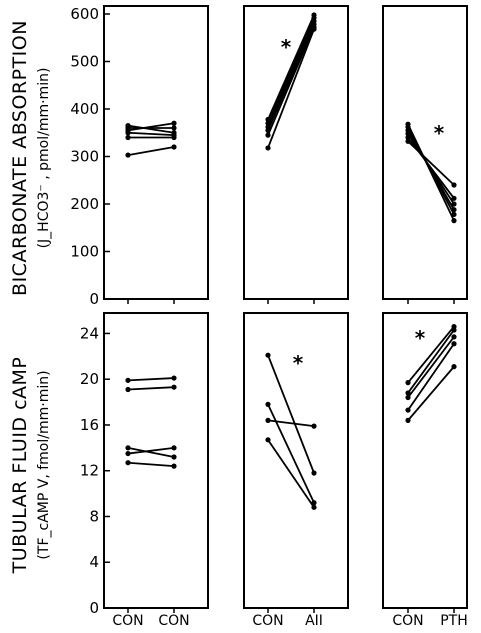 Image resolution: width=481 pixels, height=633 pixels. Describe the element at coordinates (84, 14) in the screenshot. I see `y-tick-label: 600` at that location.